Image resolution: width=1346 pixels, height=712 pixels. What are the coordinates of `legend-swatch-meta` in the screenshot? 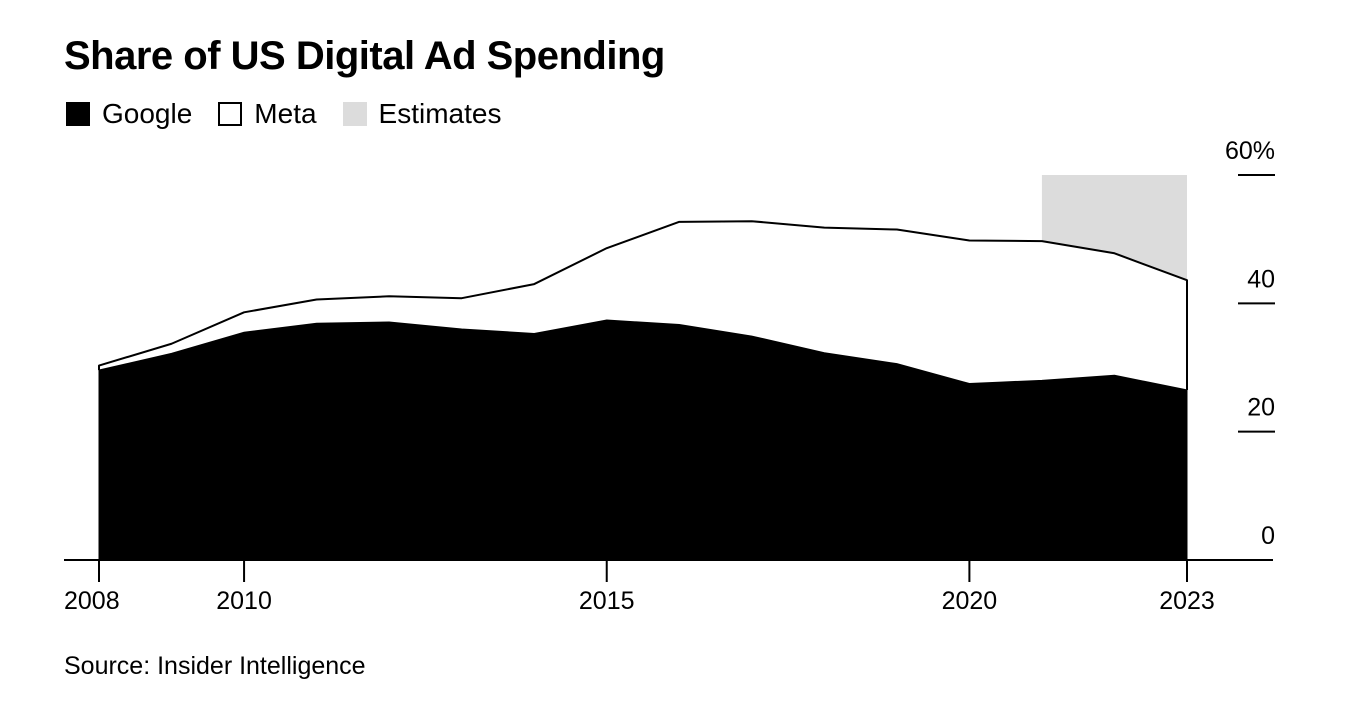 It's located at (230, 114).